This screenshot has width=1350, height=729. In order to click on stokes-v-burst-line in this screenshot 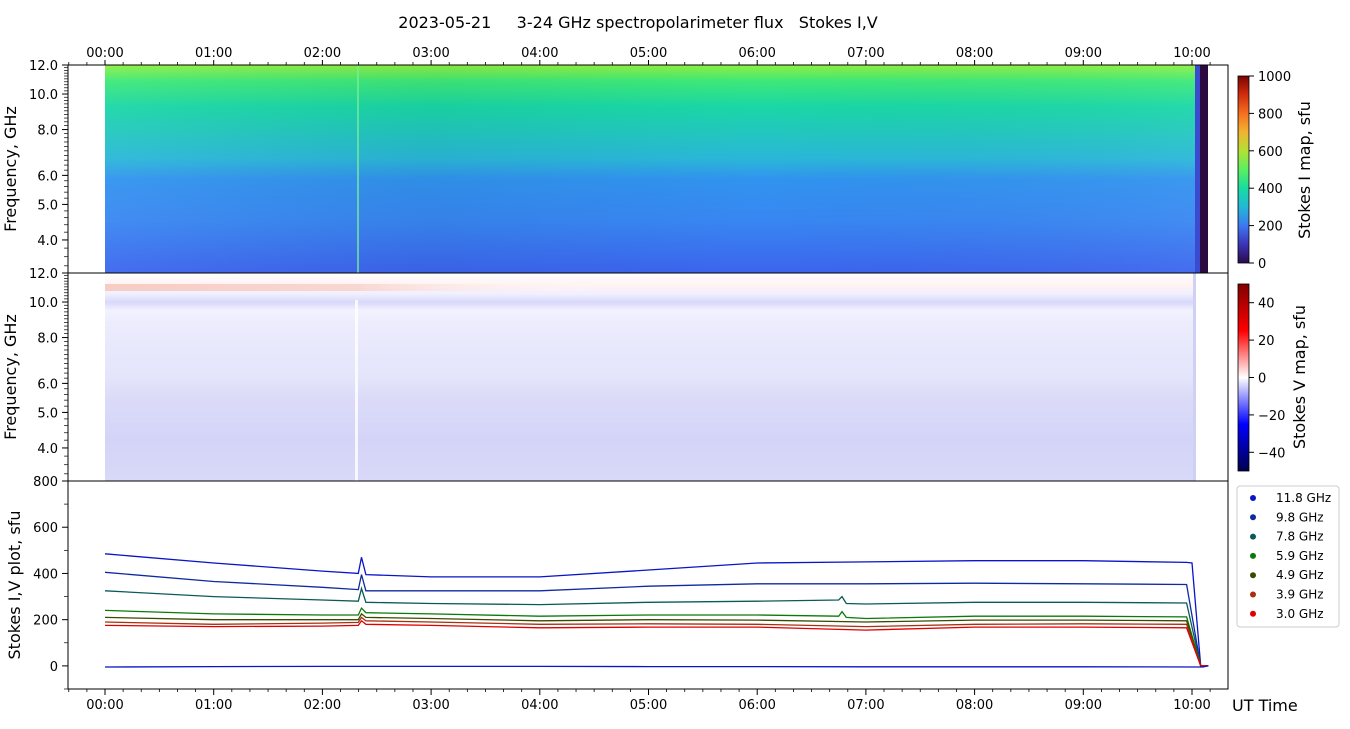, I will do `click(356, 390)`.